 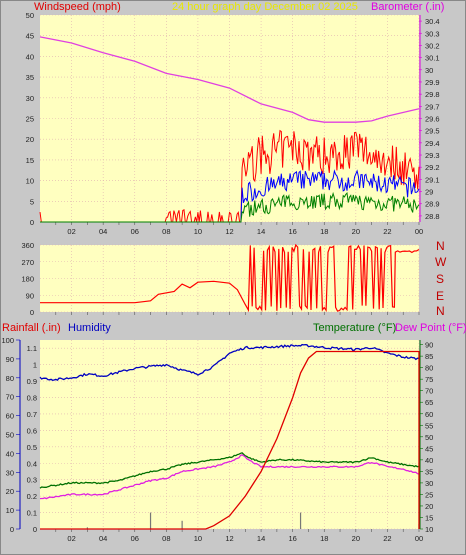 What do you see at coordinates (429, 494) in the screenshot?
I see `y-tick-label-temp: 25` at bounding box center [429, 494].